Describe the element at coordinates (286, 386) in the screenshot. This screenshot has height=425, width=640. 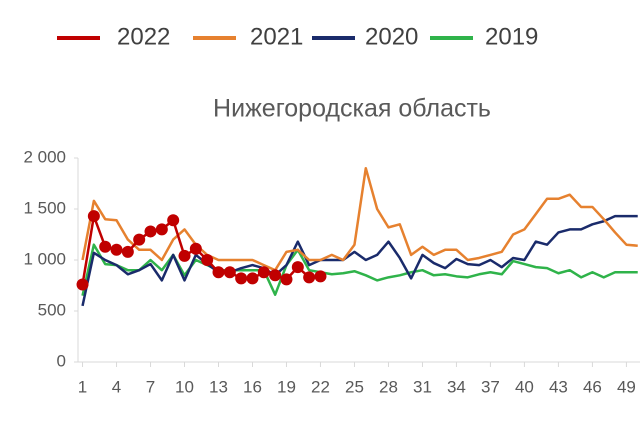
I see `x-tick-label: 19` at that location.